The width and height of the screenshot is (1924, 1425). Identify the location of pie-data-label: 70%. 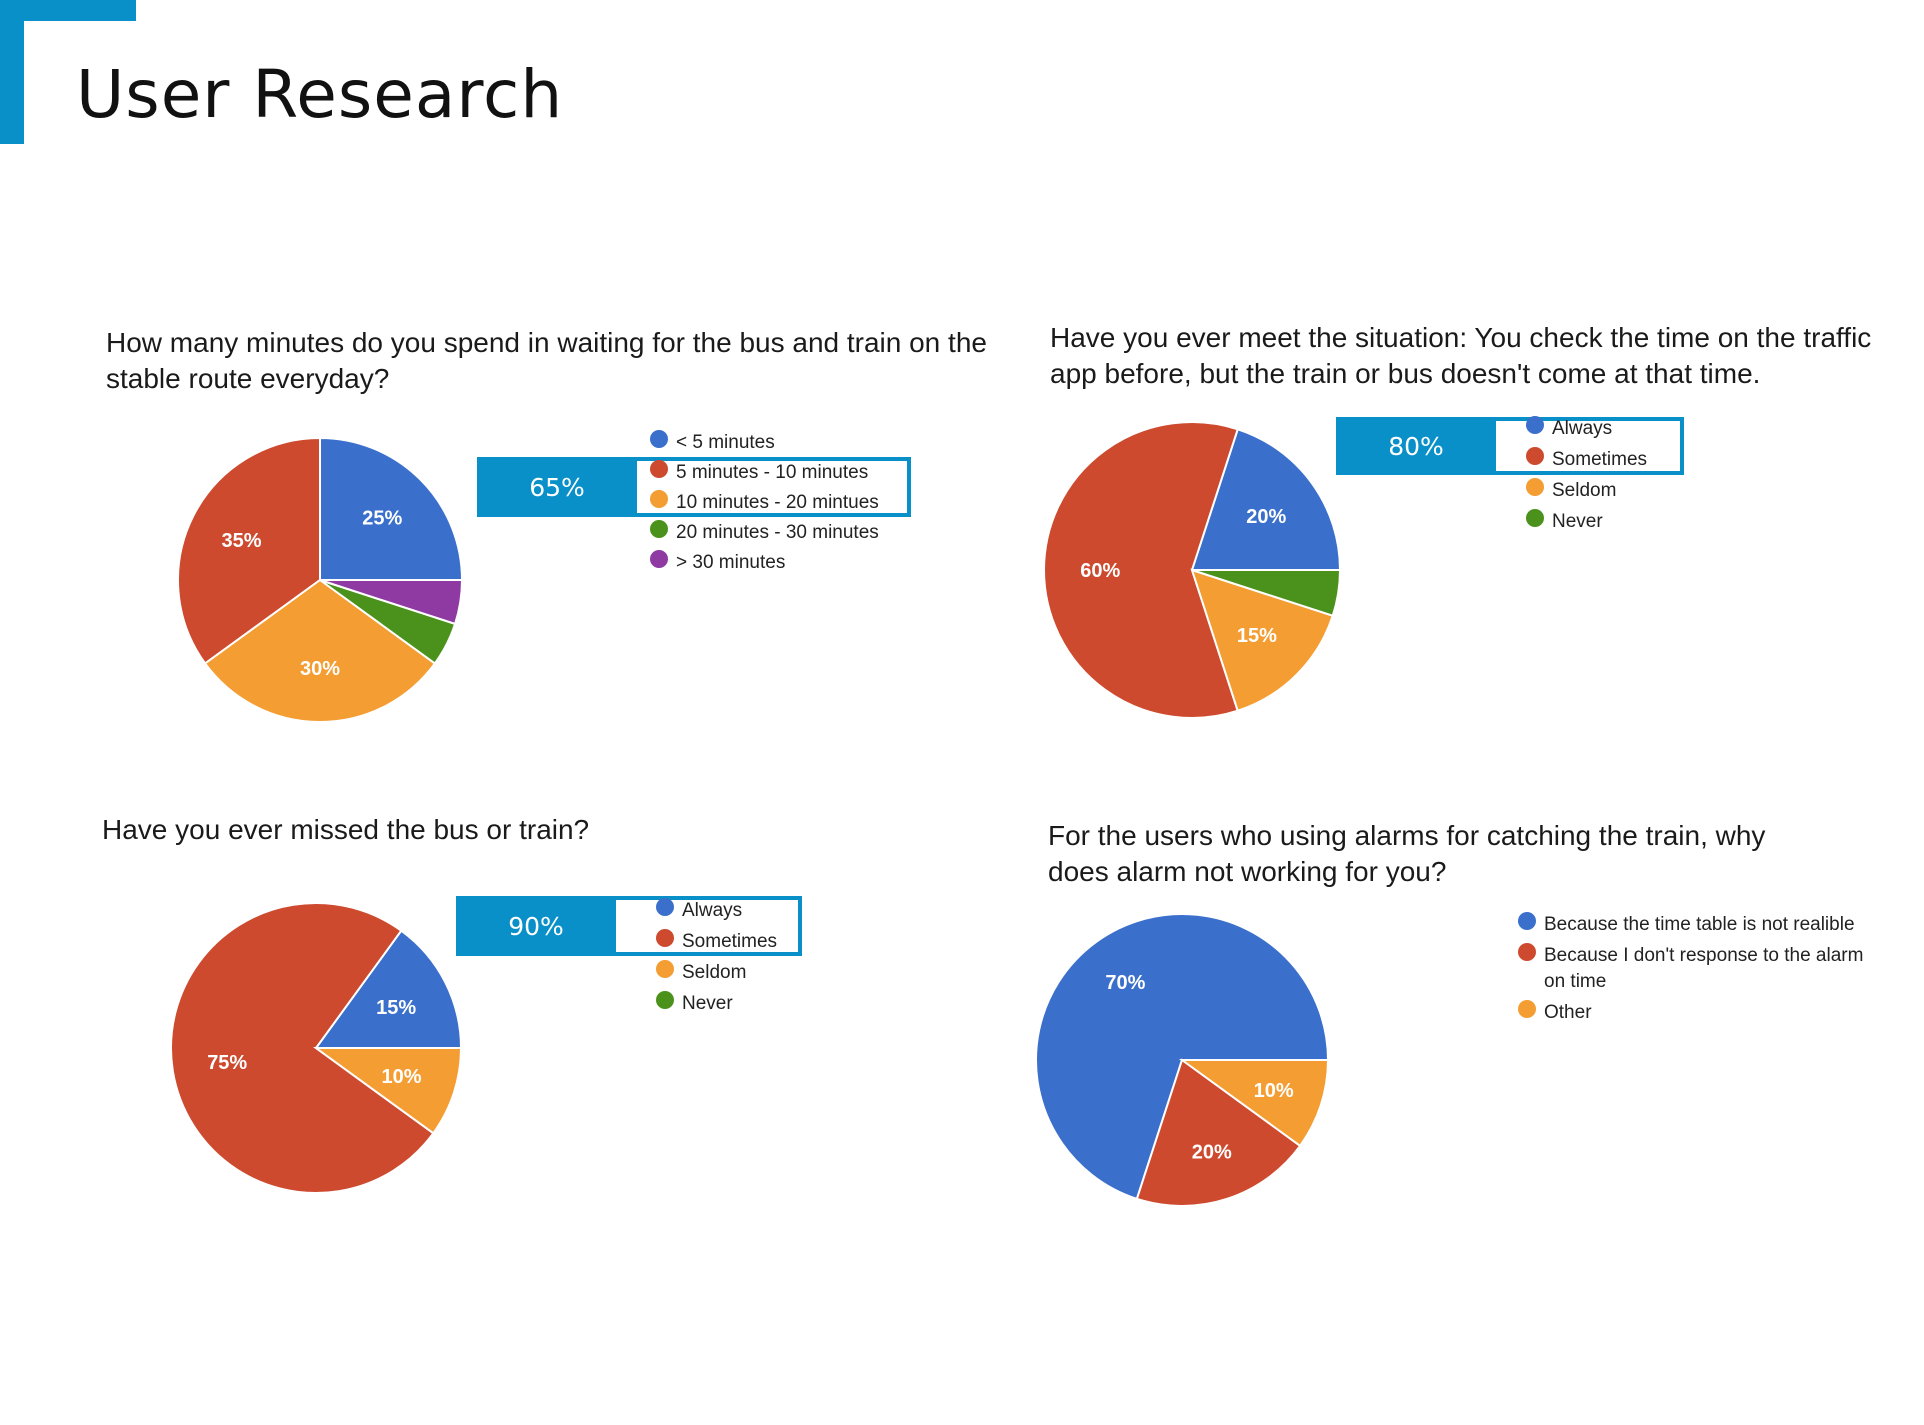
(1125, 983).